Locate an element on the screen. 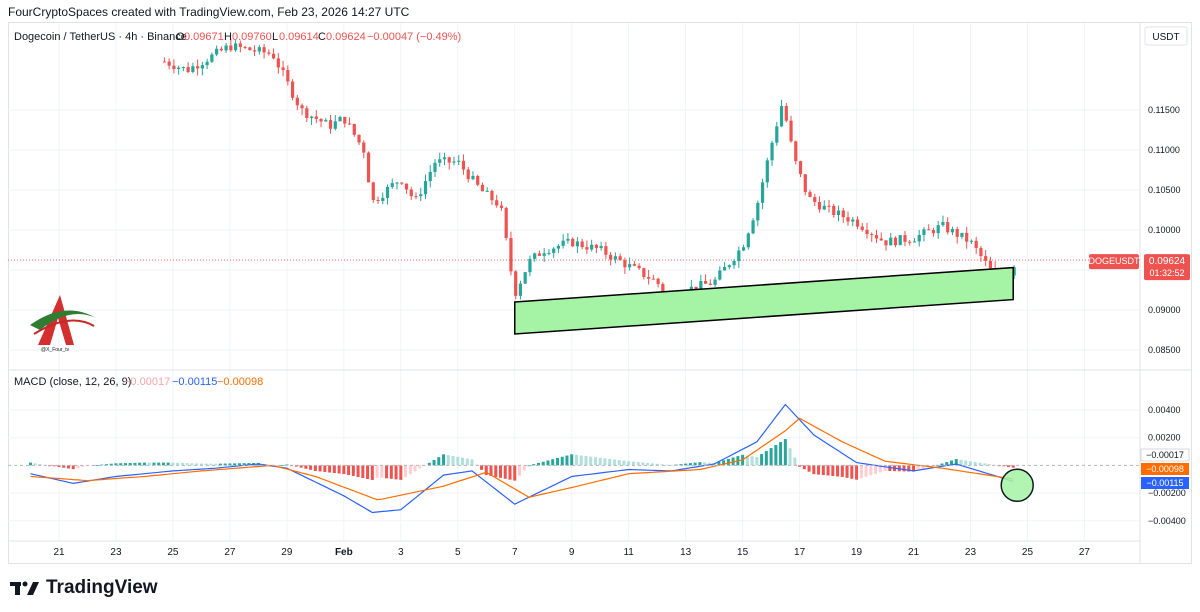 The width and height of the screenshot is (1200, 612). time-tick-label: 15 is located at coordinates (743, 552).